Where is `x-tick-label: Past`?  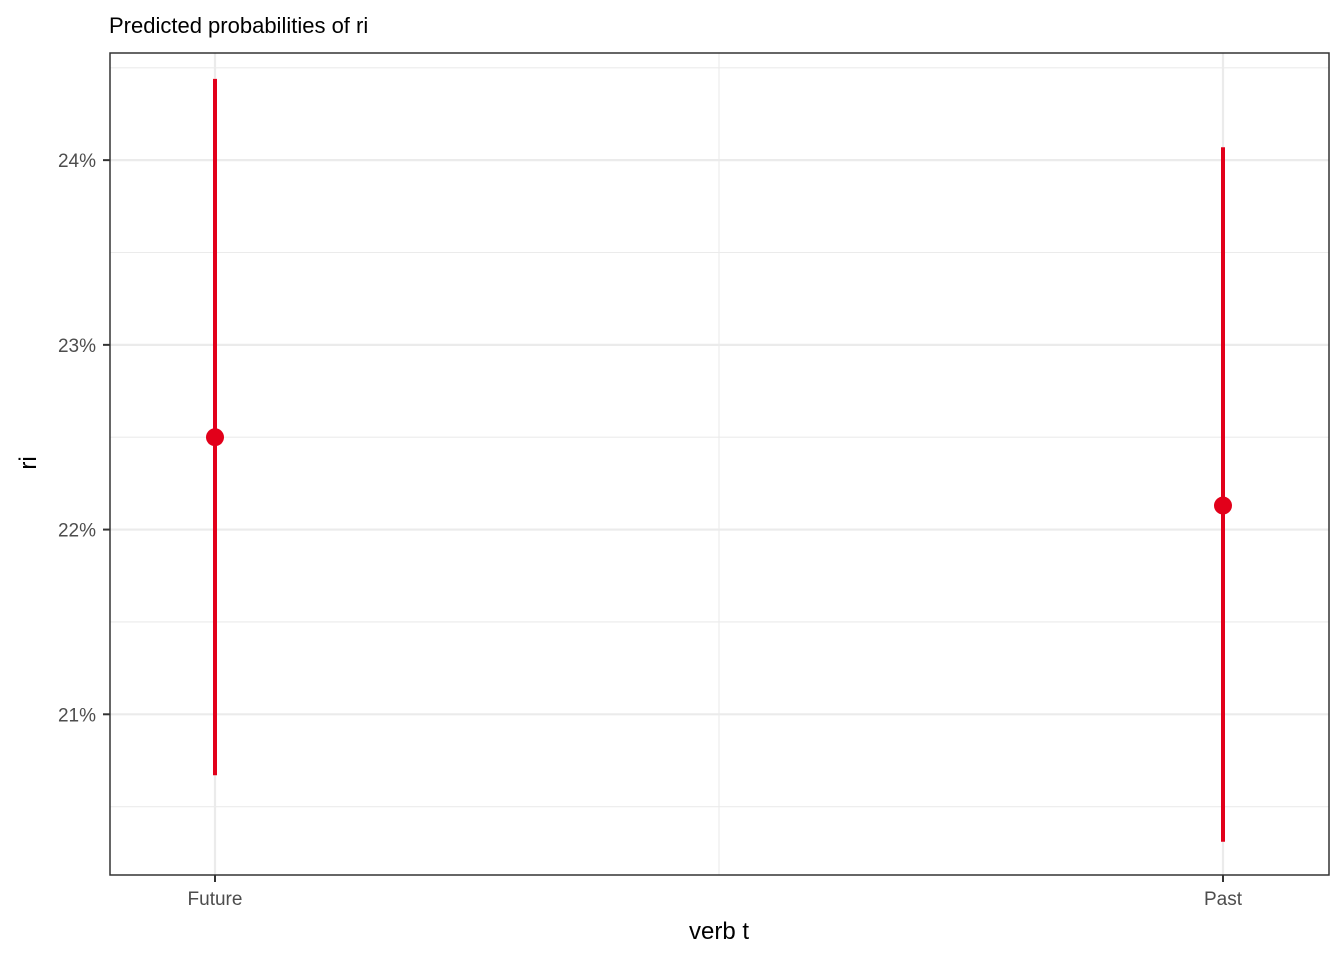 x-tick-label: Past is located at coordinates (1223, 899).